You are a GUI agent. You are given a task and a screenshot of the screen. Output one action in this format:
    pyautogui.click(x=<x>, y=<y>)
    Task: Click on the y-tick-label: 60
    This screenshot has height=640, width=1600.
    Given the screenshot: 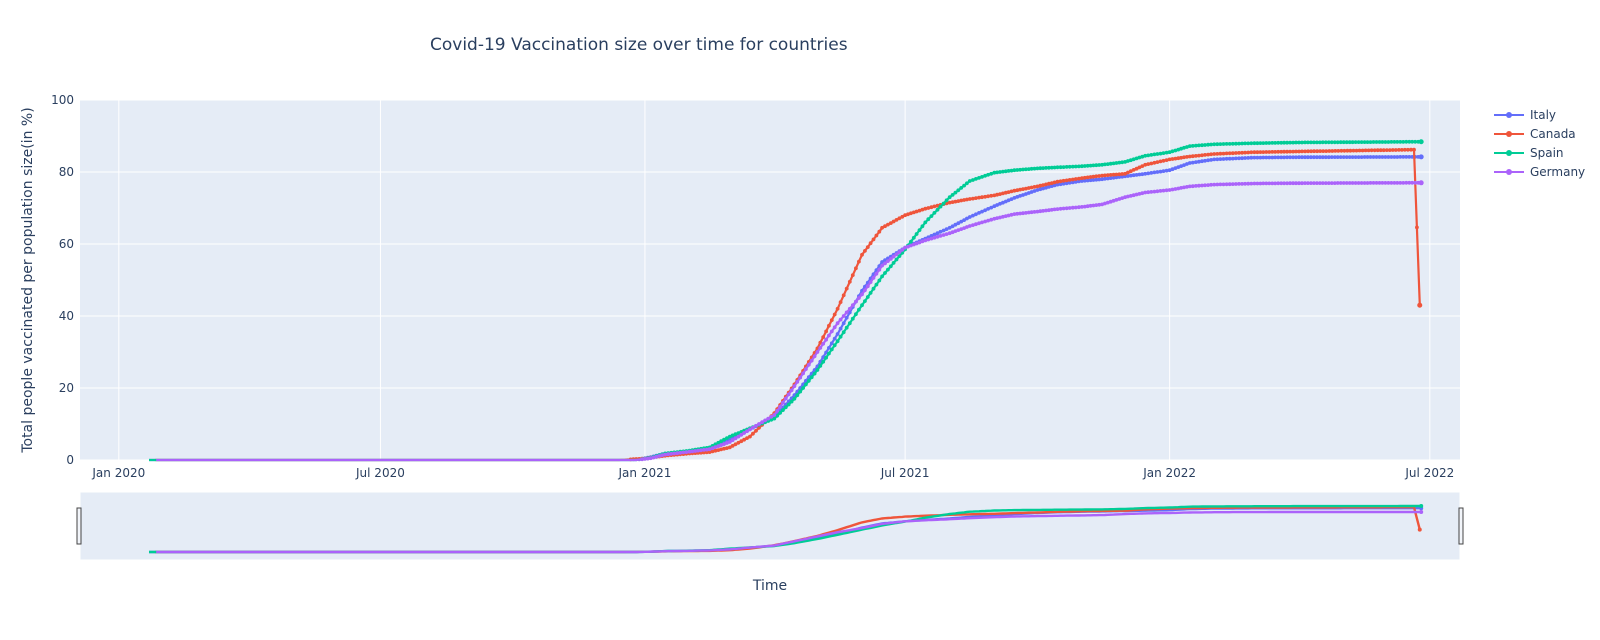 What is the action you would take?
    pyautogui.click(x=66, y=244)
    